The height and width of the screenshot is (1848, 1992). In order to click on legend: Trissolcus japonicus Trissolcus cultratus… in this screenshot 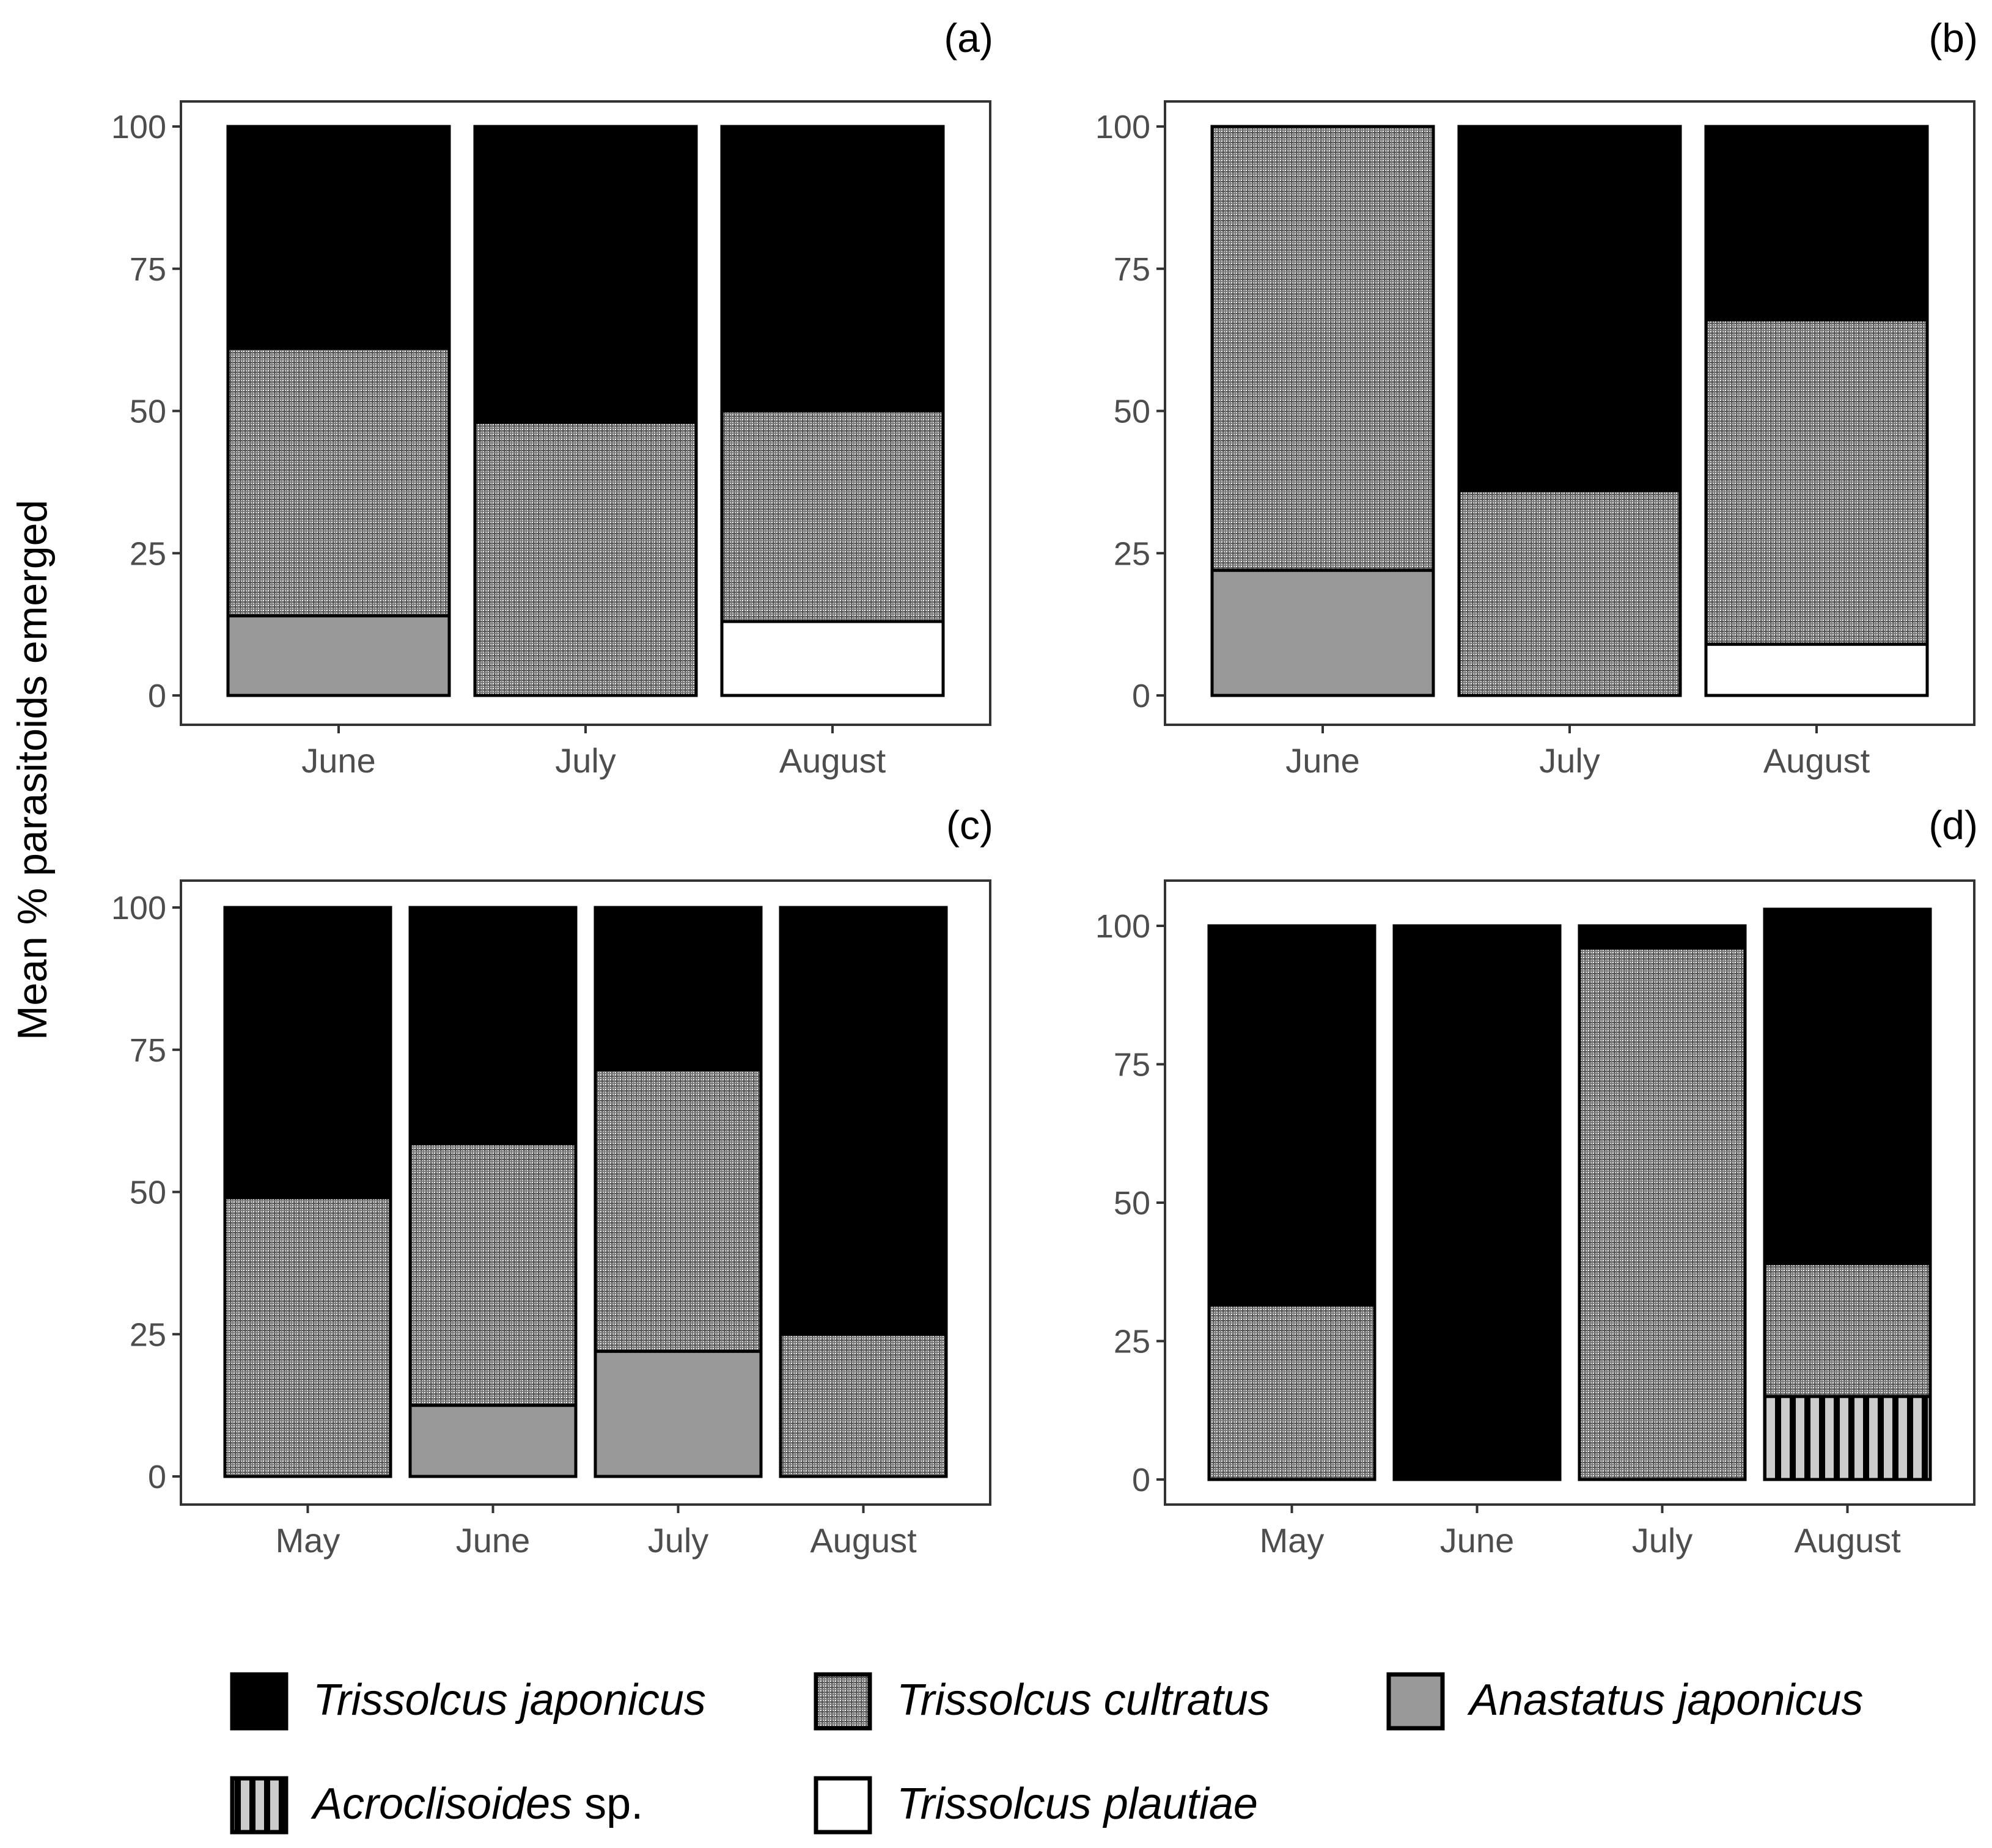, I will do `click(1046, 1754)`.